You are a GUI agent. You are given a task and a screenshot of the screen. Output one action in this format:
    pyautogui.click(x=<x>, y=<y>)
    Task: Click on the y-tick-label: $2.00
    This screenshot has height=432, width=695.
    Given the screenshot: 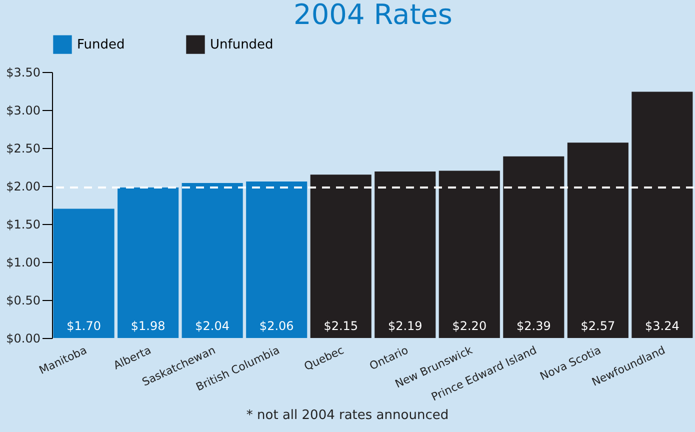 What is the action you would take?
    pyautogui.click(x=23, y=187)
    